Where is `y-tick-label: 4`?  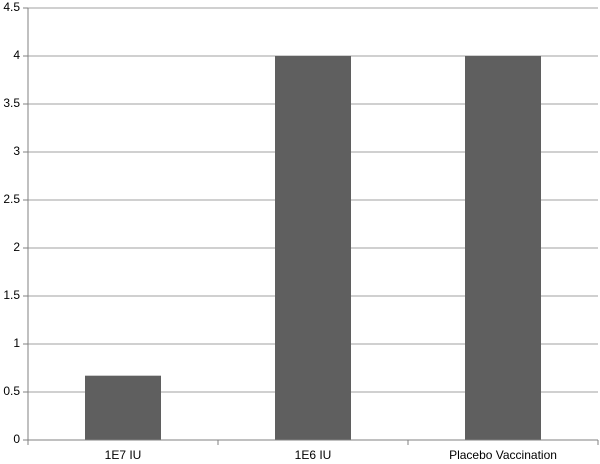 y-tick-label: 4 is located at coordinates (16, 55).